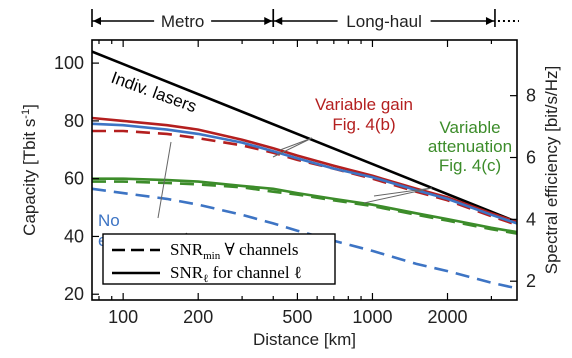  Describe the element at coordinates (305, 20) in the screenshot. I see `region-markers: Metro Long-haul` at that location.